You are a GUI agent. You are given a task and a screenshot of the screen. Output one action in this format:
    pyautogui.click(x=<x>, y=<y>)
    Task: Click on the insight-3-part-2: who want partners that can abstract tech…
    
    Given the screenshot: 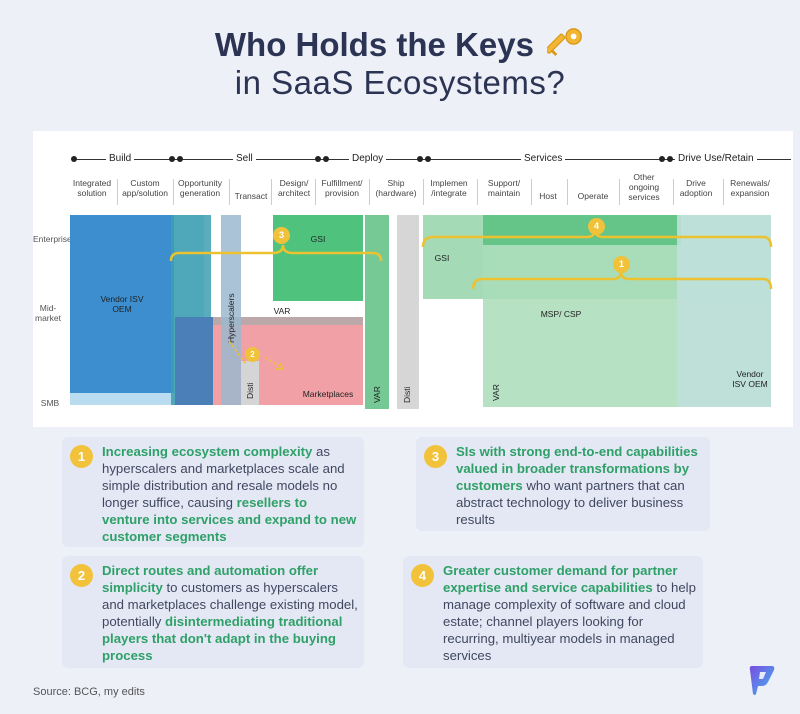 What is the action you would take?
    pyautogui.click(x=570, y=502)
    